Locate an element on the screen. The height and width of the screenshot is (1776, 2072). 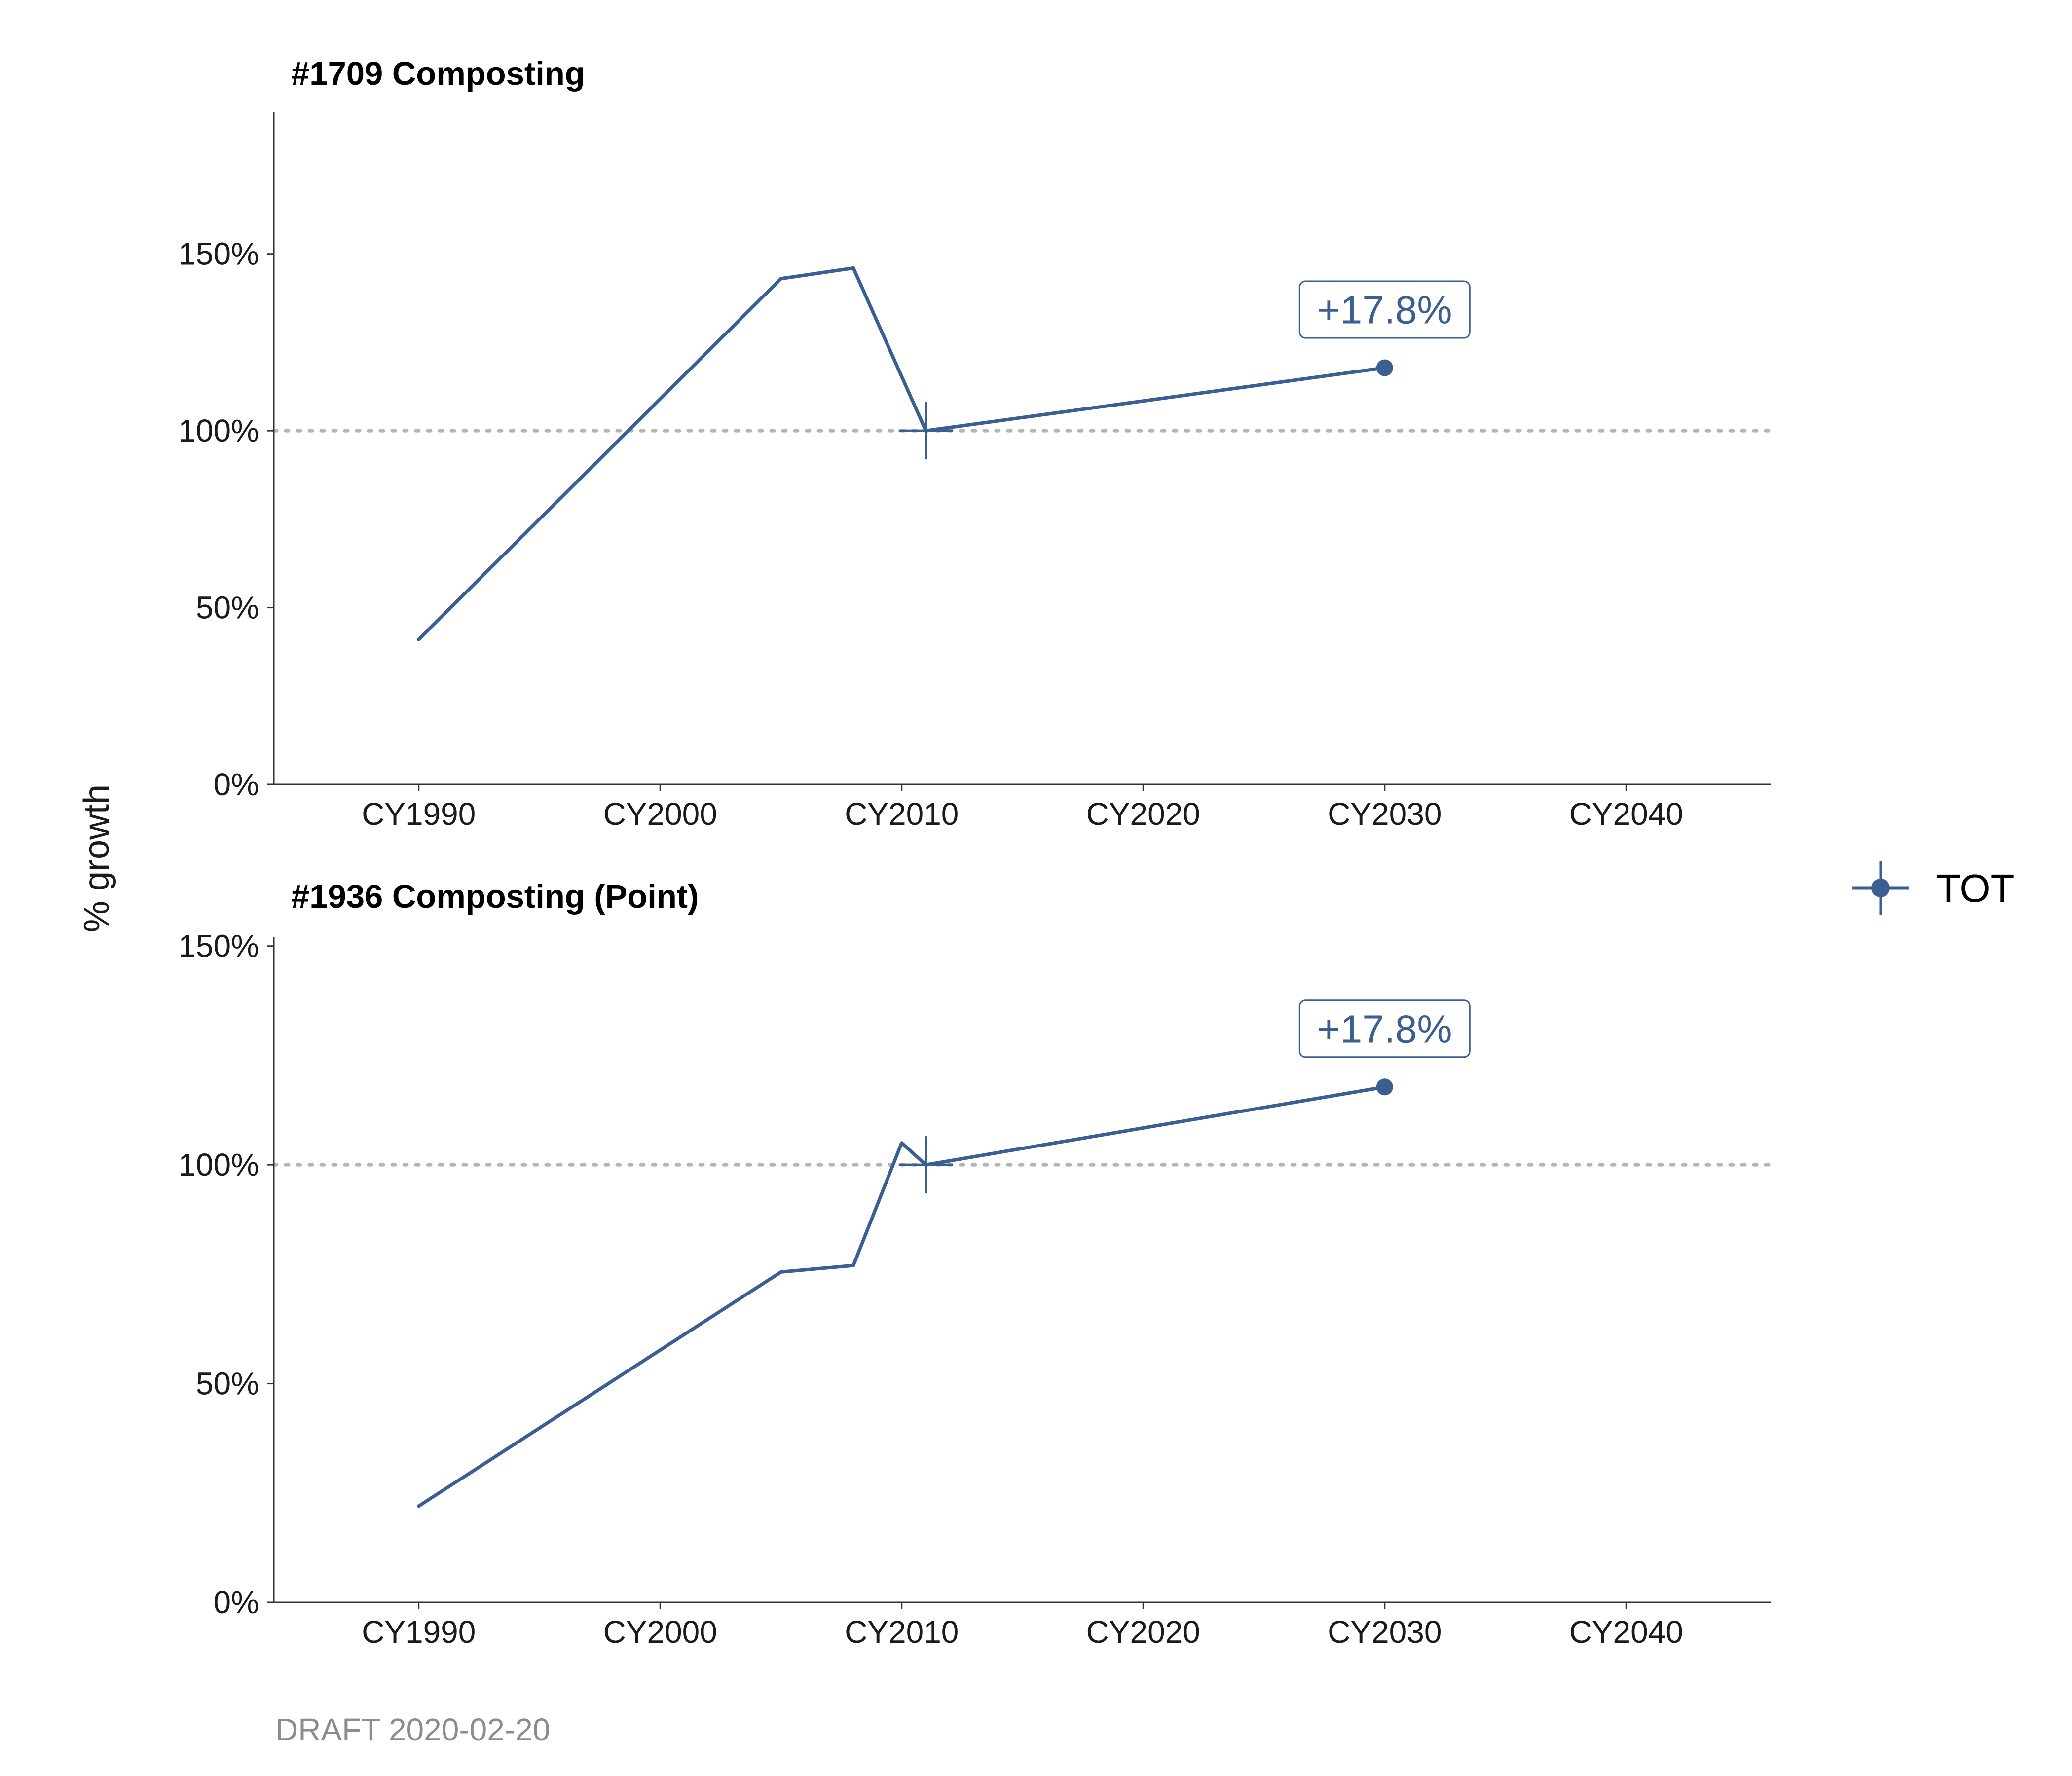
y-axis-title: % growth is located at coordinates (97, 858).